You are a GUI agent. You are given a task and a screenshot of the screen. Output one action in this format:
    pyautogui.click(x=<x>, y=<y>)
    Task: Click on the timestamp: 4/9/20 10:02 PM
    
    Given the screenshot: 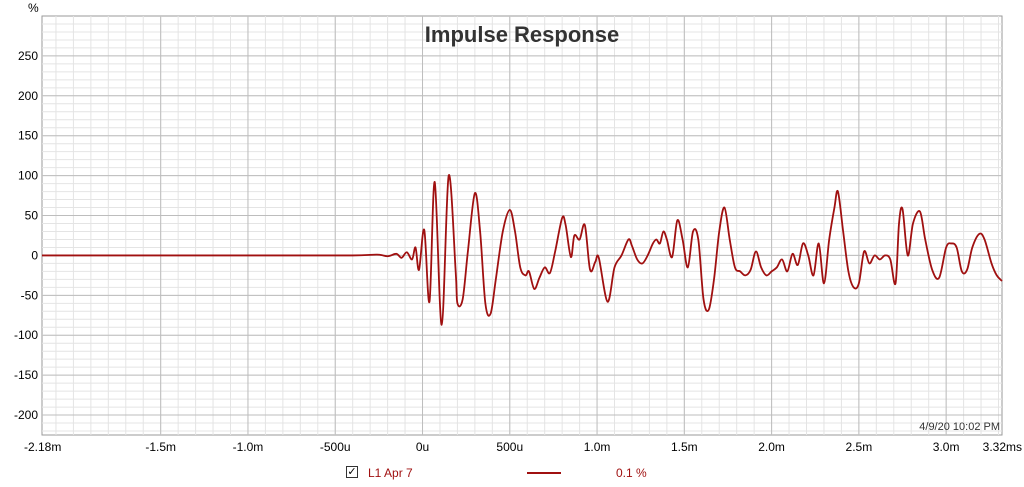 What is the action you would take?
    pyautogui.click(x=959, y=427)
    